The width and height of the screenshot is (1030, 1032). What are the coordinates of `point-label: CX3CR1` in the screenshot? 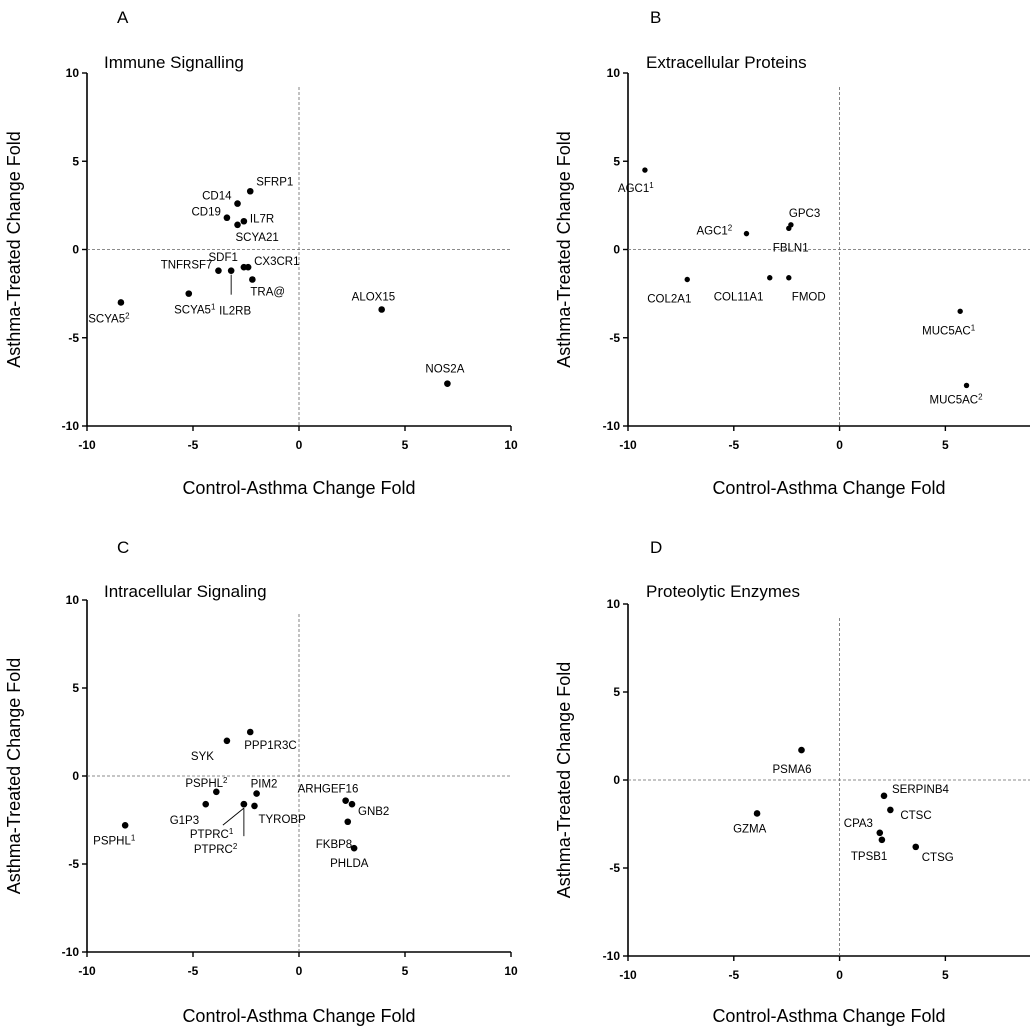 It's located at (276, 262).